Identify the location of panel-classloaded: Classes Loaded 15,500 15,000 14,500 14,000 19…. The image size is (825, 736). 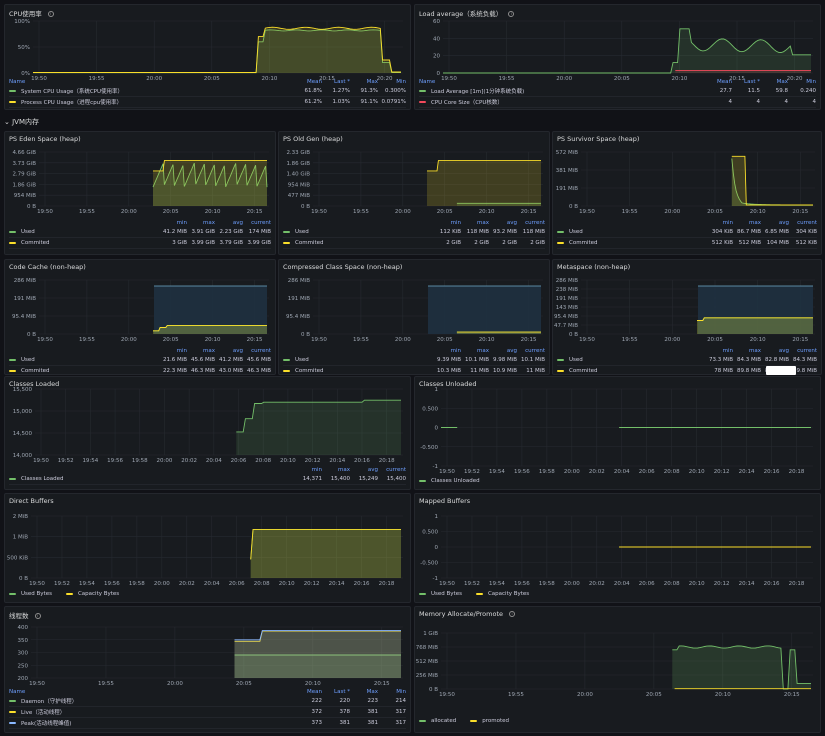
(207, 433).